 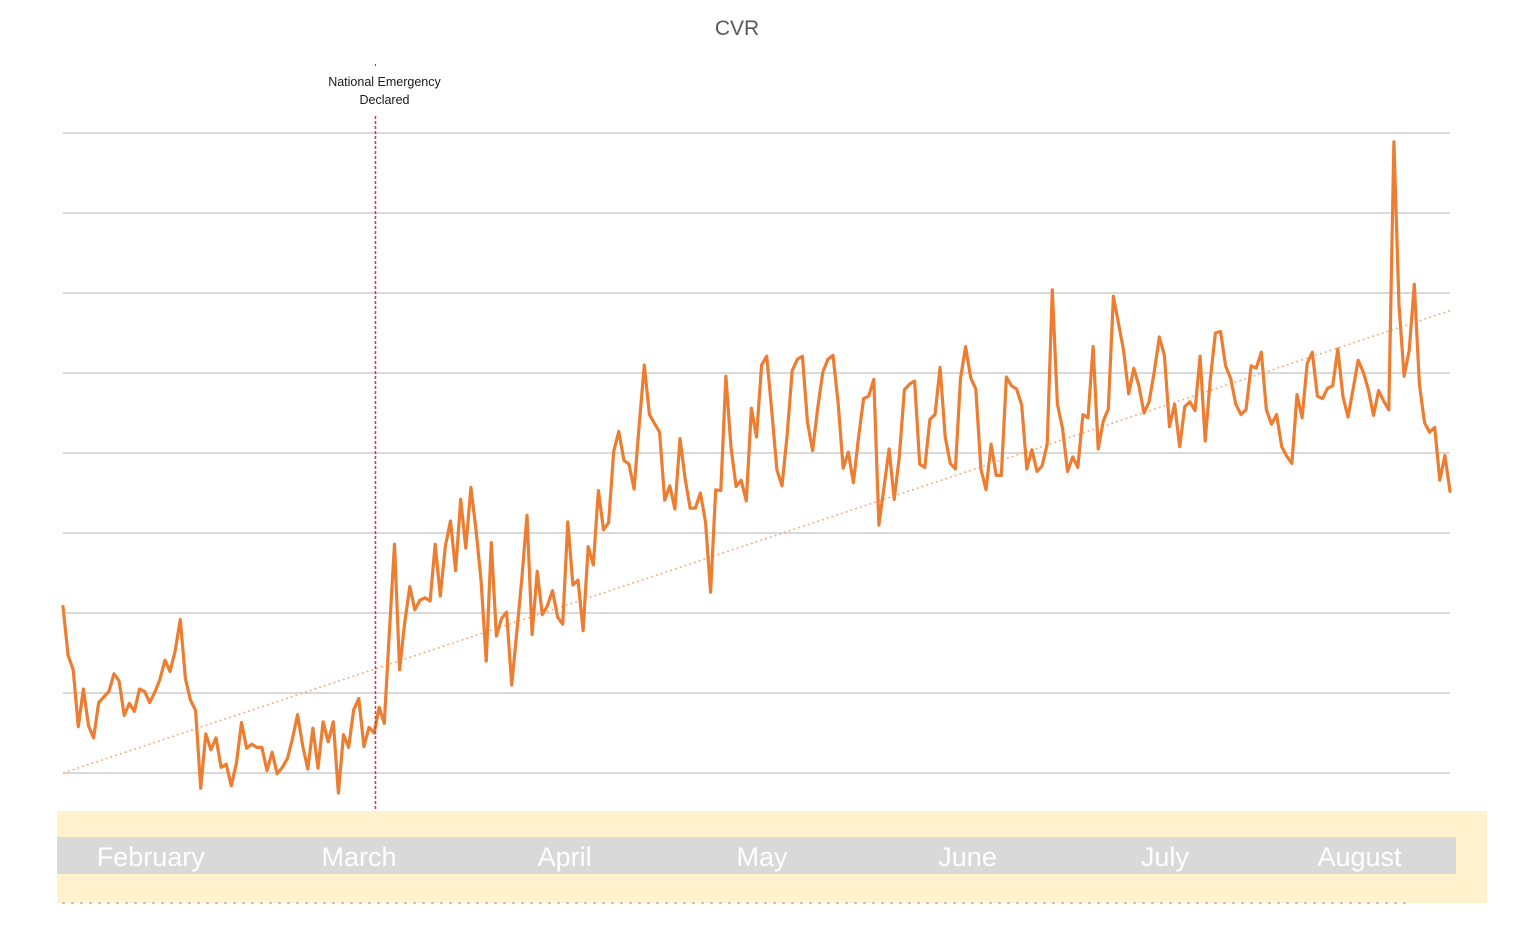 I want to click on month-label: March, so click(x=359, y=857).